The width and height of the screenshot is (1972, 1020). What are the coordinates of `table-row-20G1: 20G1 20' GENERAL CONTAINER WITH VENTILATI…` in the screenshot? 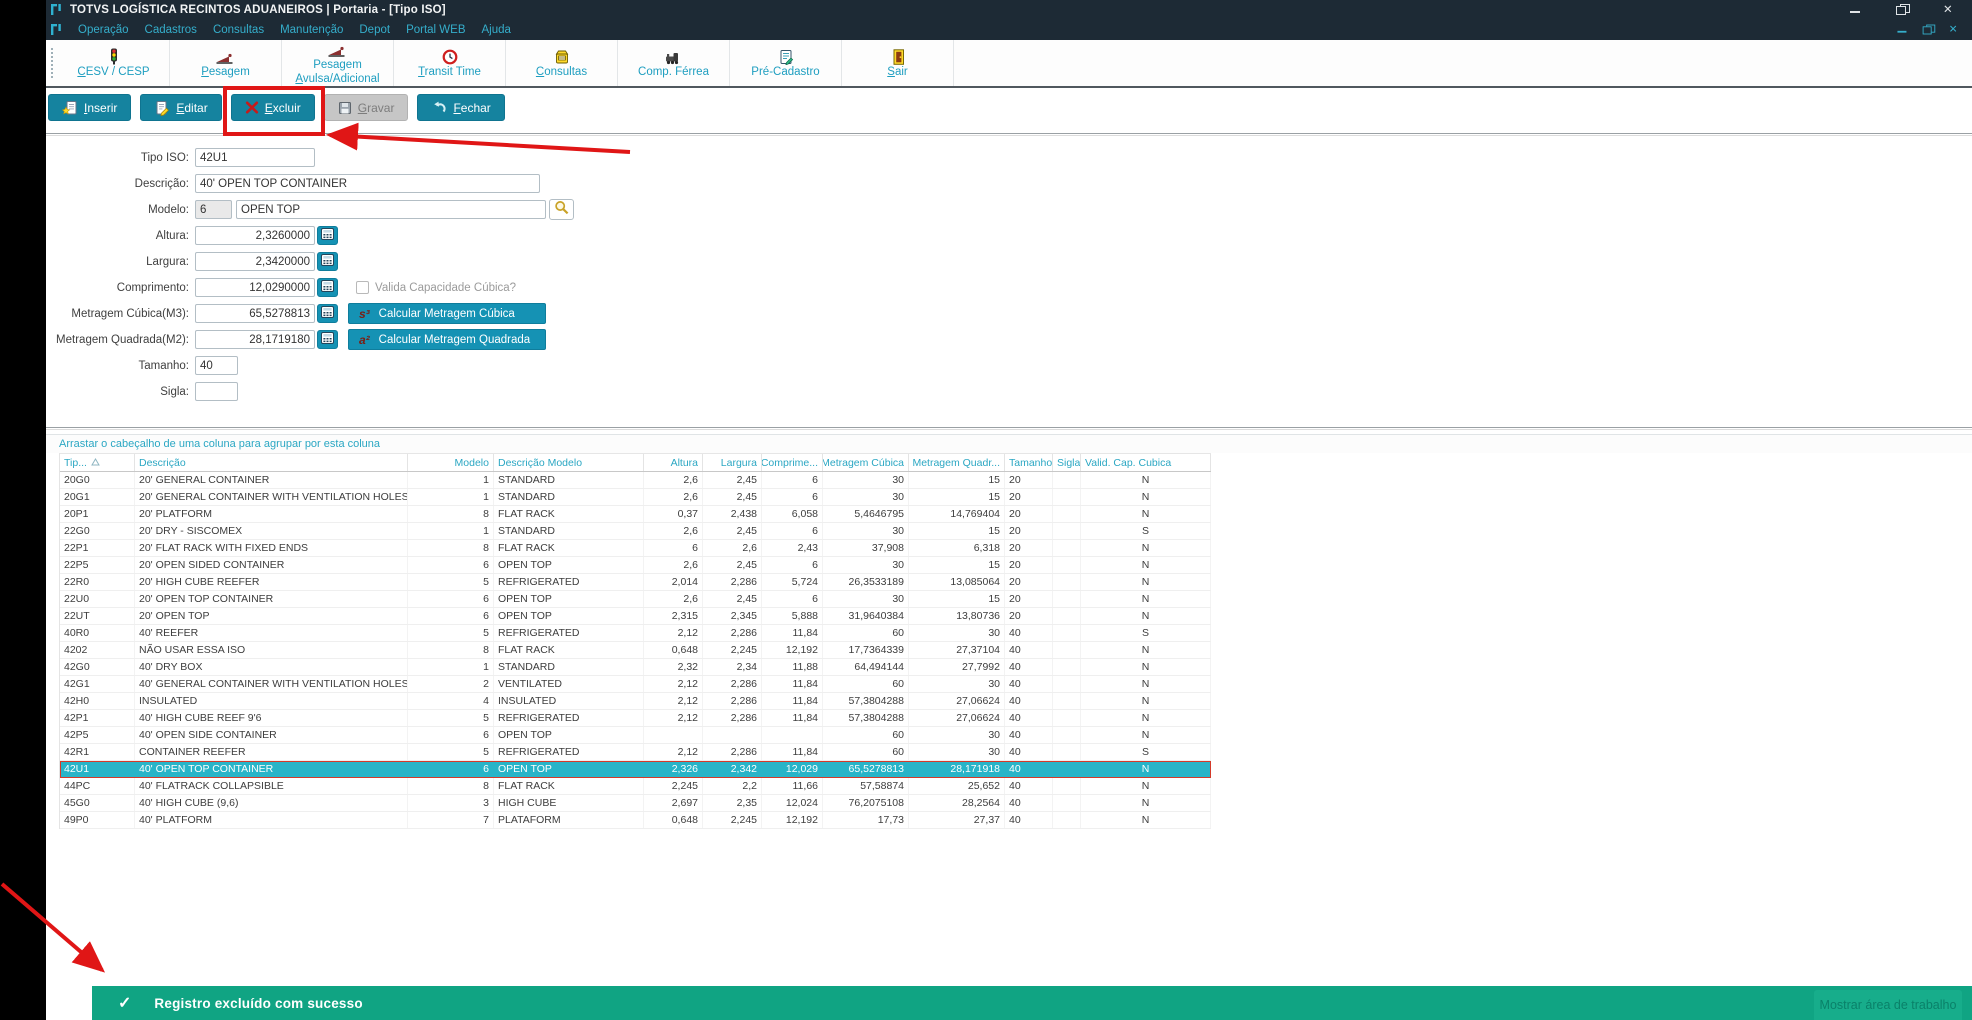 It's located at (635, 497).